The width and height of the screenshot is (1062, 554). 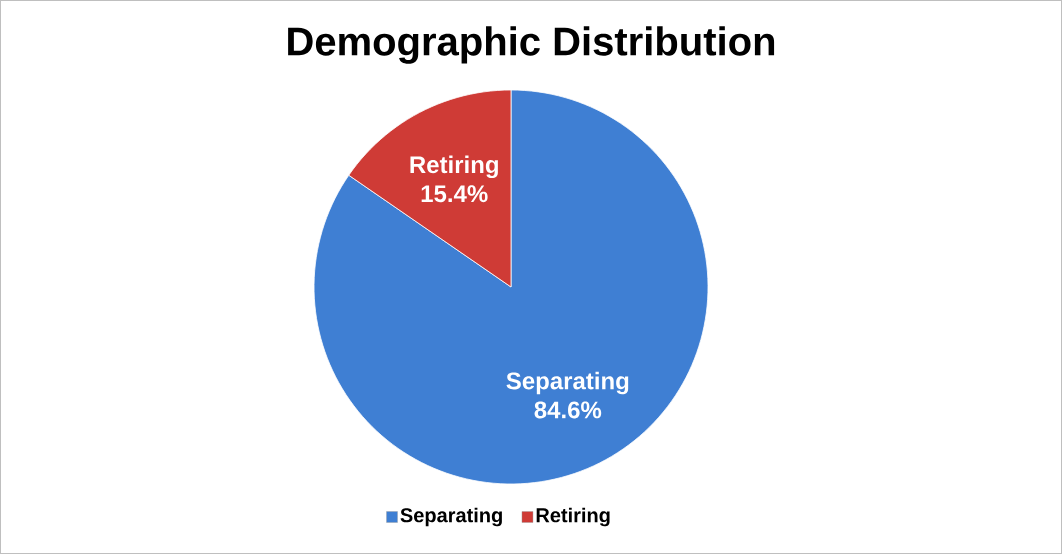 What do you see at coordinates (568, 410) in the screenshot?
I see `data-label: 84.6%` at bounding box center [568, 410].